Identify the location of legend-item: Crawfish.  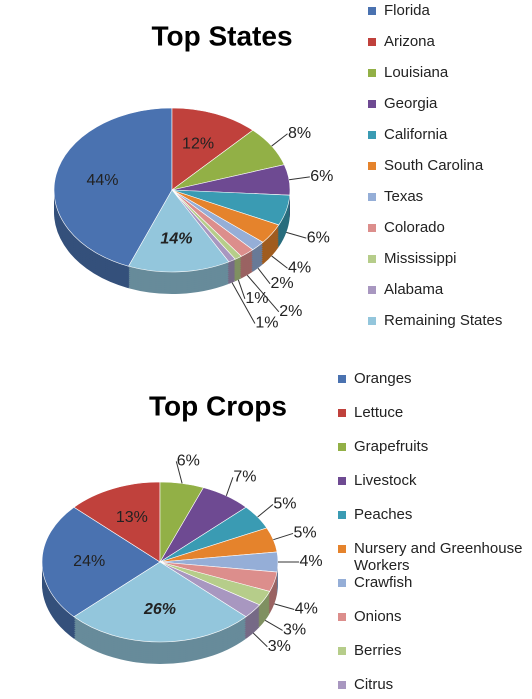
(434, 591).